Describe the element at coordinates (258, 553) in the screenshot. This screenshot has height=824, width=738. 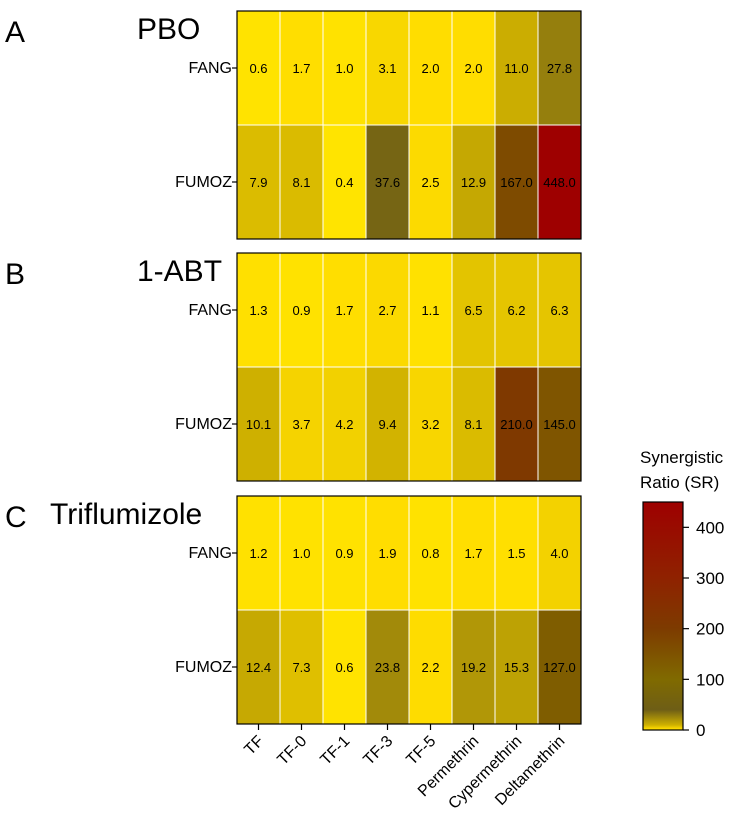
I see `cell-value-label: 1.2` at that location.